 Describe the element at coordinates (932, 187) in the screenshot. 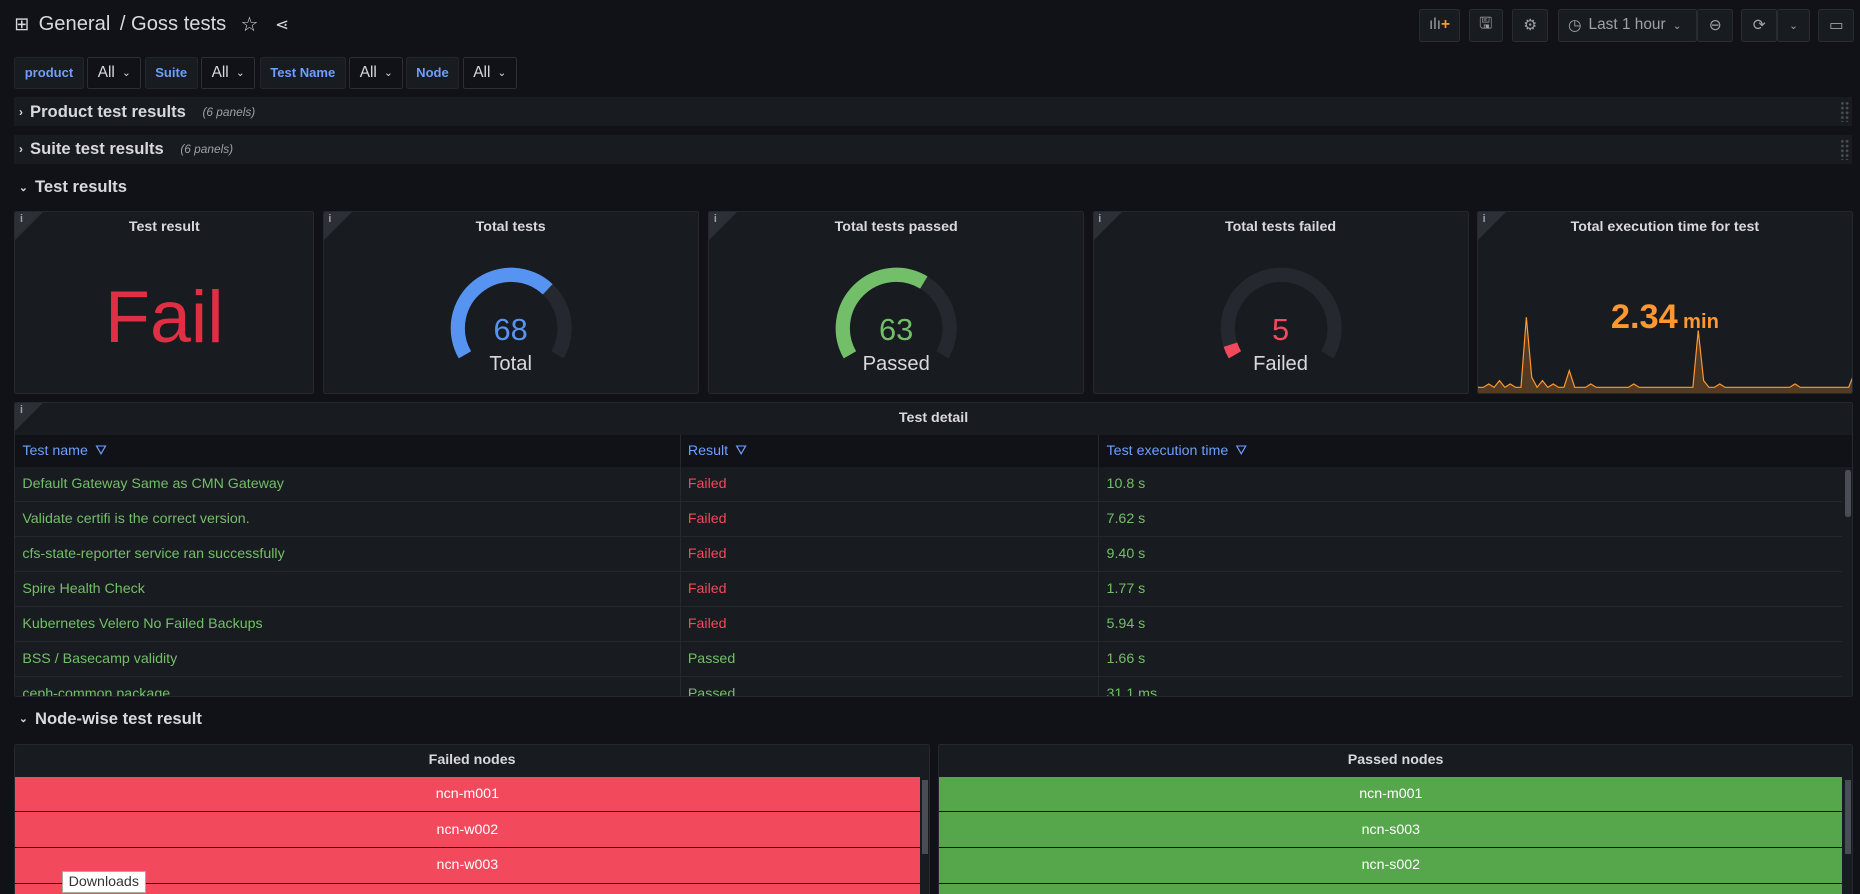

I see `row-test-results: ⌄ Test results` at that location.